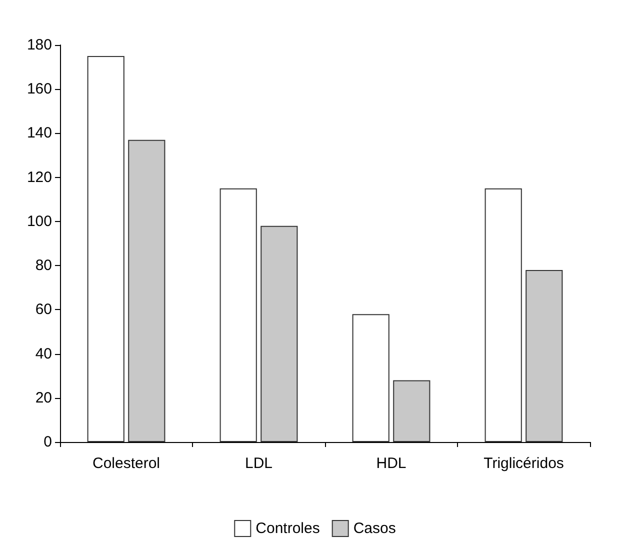 This screenshot has height=552, width=630. What do you see at coordinates (48, 442) in the screenshot?
I see `y-tick-label: 0` at bounding box center [48, 442].